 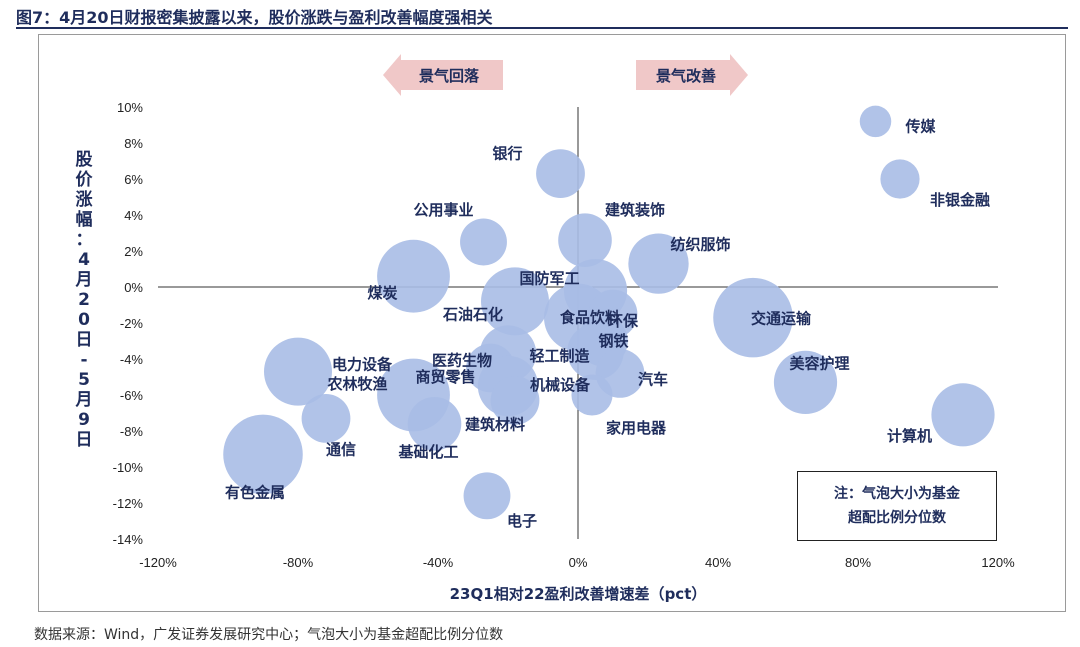 What do you see at coordinates (83, 360) in the screenshot?
I see `y-axis-label-char: -` at bounding box center [83, 360].